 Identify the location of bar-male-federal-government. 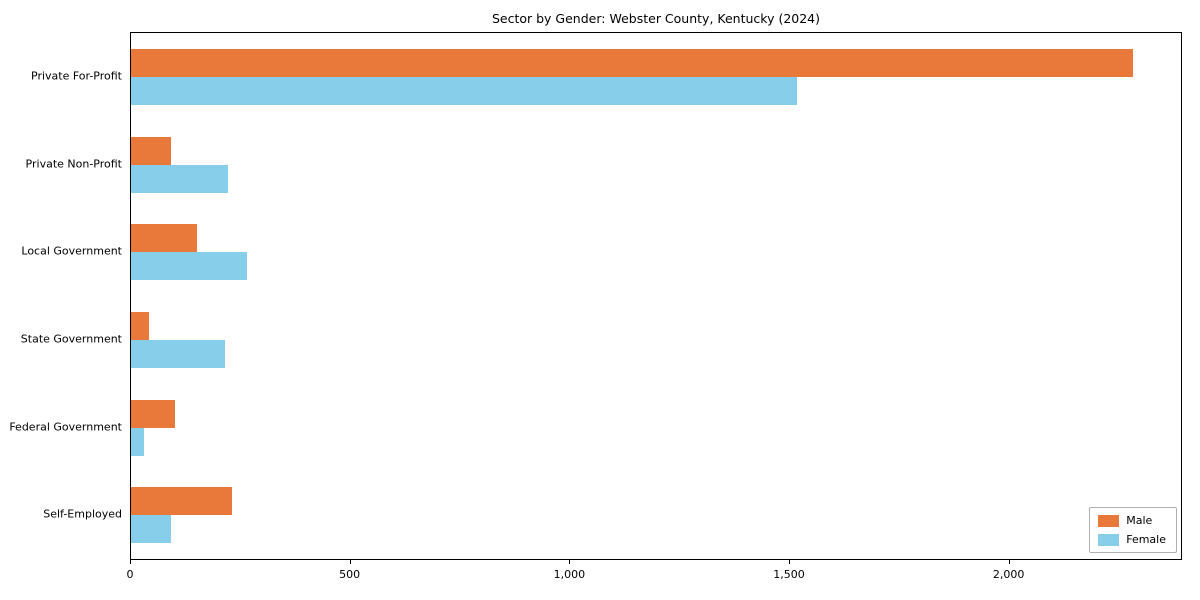
(153, 414).